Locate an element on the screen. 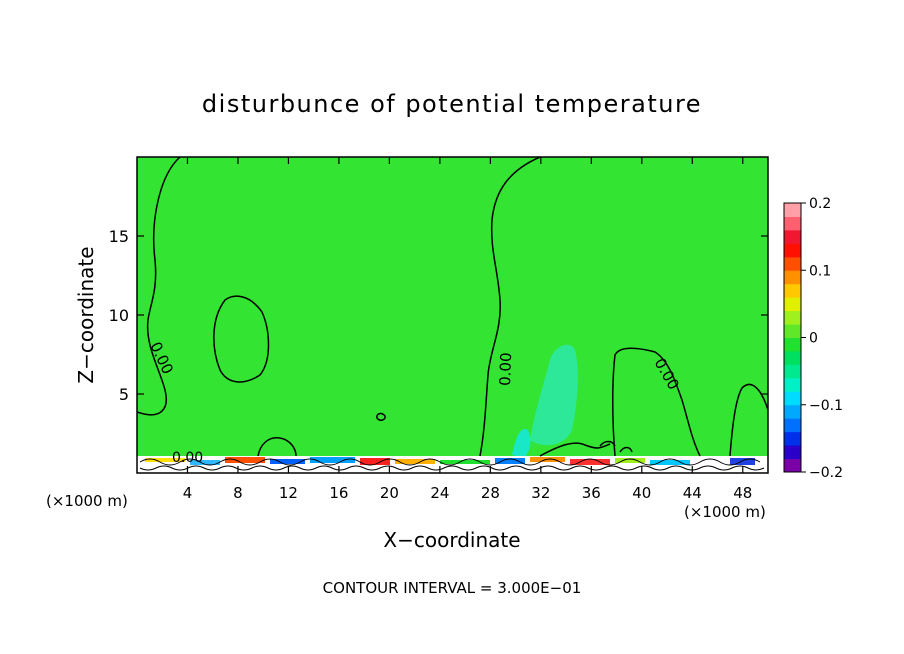  contour-label-center: 0.00 is located at coordinates (505, 369).